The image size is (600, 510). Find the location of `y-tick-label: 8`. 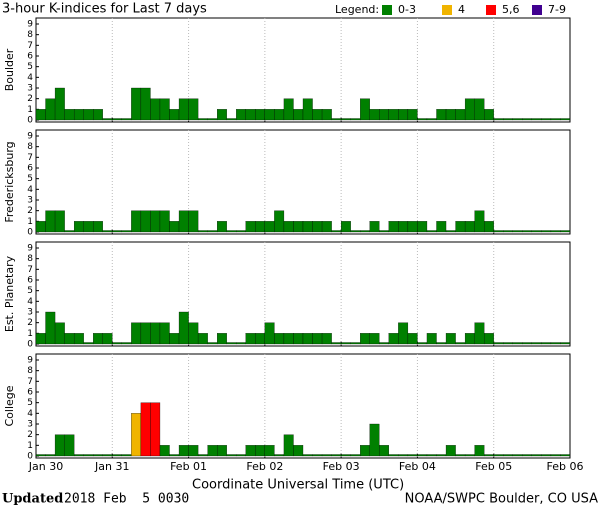

y-tick-label: 8 is located at coordinates (30, 259).